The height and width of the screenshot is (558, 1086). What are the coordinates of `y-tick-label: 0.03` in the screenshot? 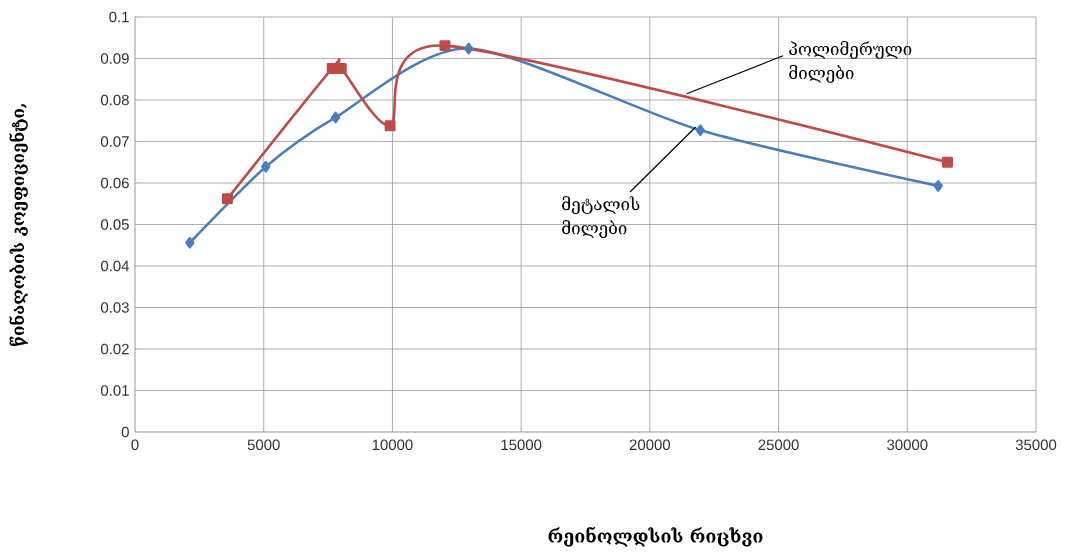 It's located at (114, 307).